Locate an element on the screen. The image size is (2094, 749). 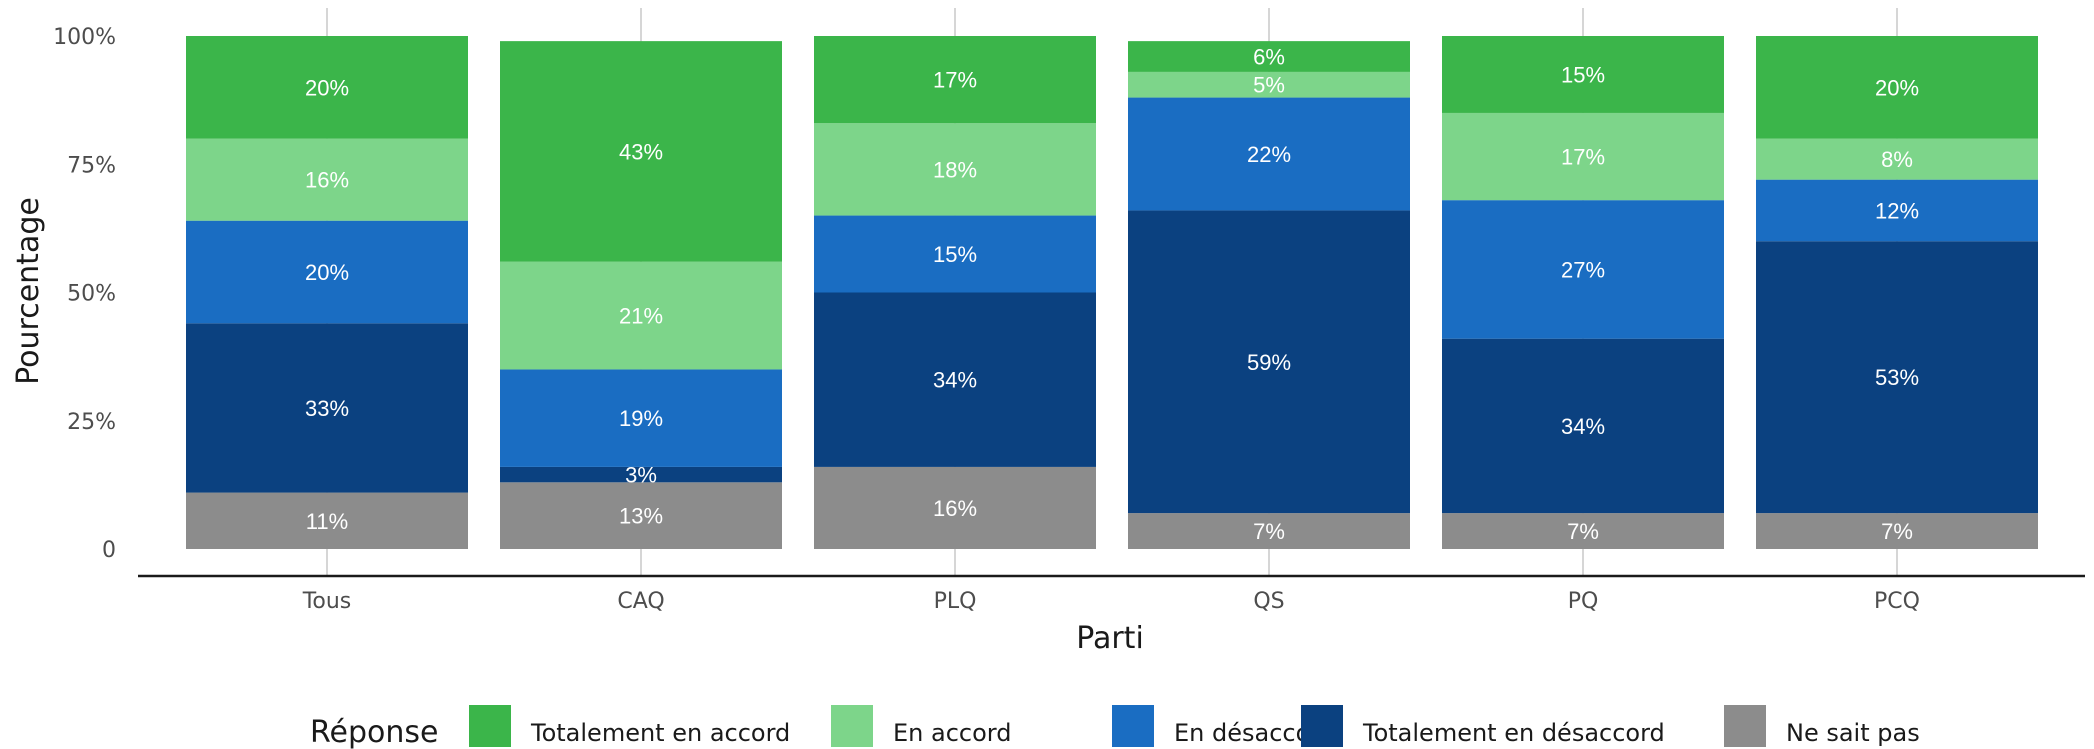
x-tick-label: PQ is located at coordinates (1583, 601).